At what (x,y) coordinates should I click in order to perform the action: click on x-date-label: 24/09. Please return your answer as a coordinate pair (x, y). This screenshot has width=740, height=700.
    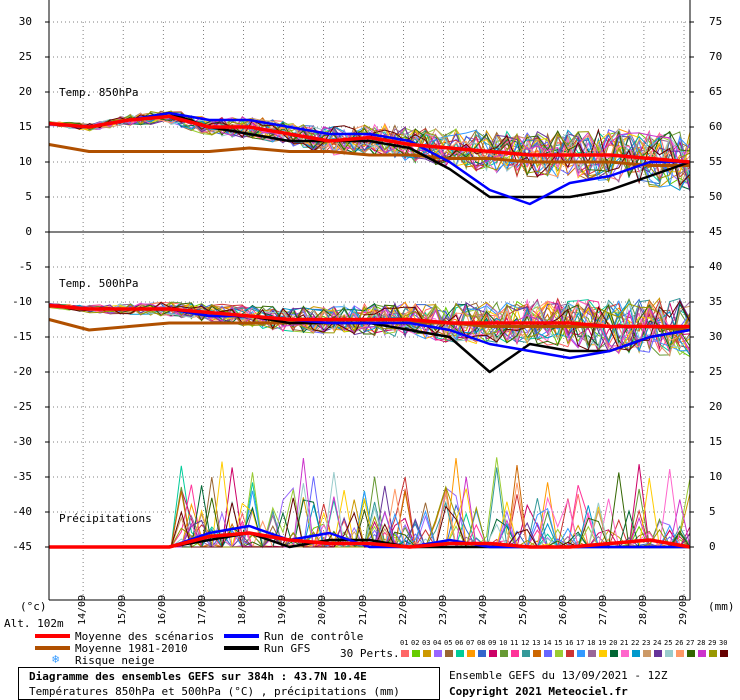
    Looking at the image, I should click on (483, 609).